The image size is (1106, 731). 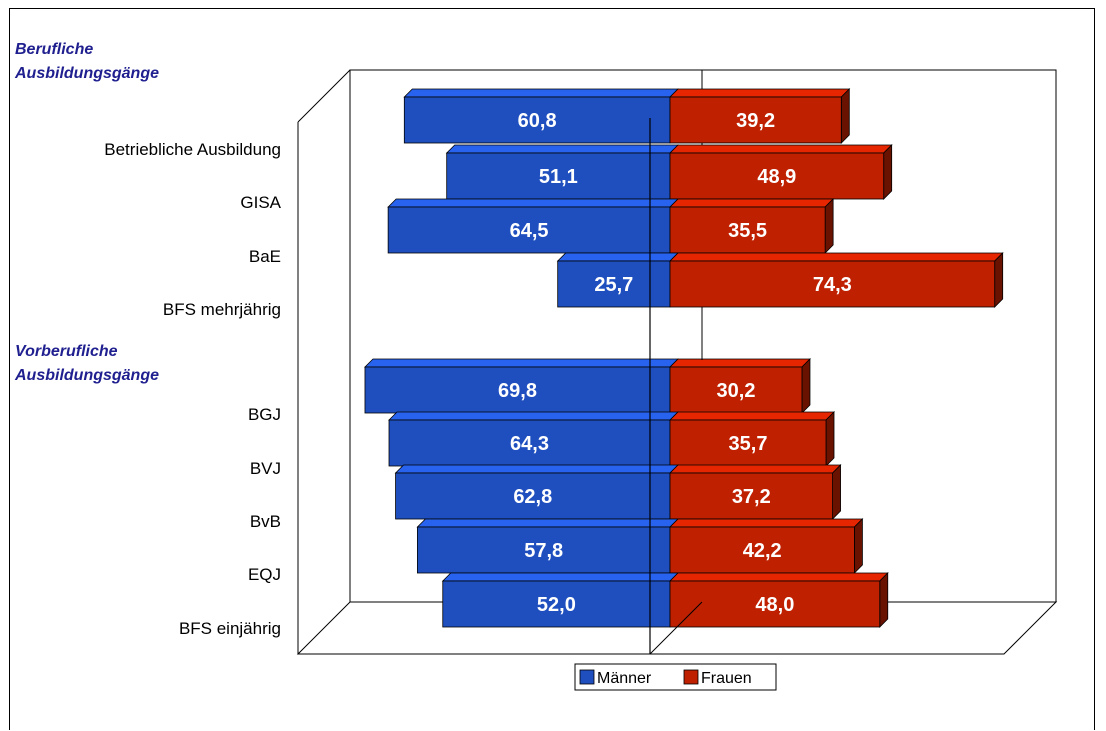 What do you see at coordinates (324, 96) in the screenshot?
I see `left-wall-top` at bounding box center [324, 96].